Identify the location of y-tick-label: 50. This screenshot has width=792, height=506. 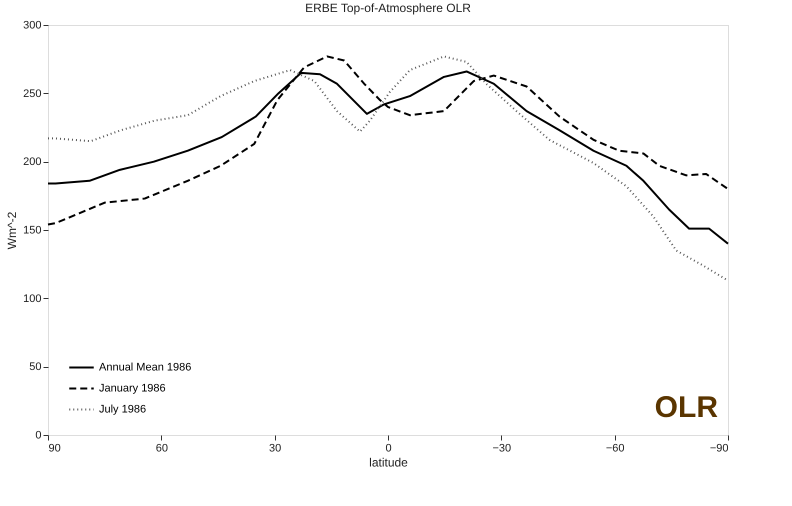
(35, 367).